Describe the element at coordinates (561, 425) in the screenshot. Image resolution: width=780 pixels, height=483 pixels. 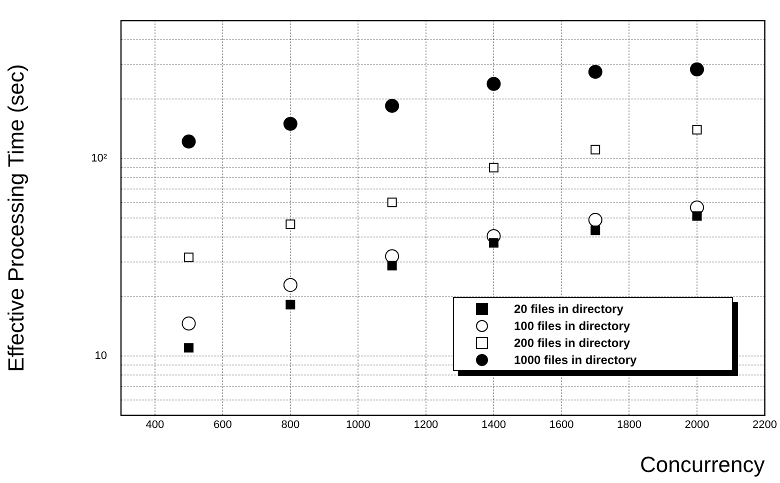
I see `x-tick-label: 1600` at that location.